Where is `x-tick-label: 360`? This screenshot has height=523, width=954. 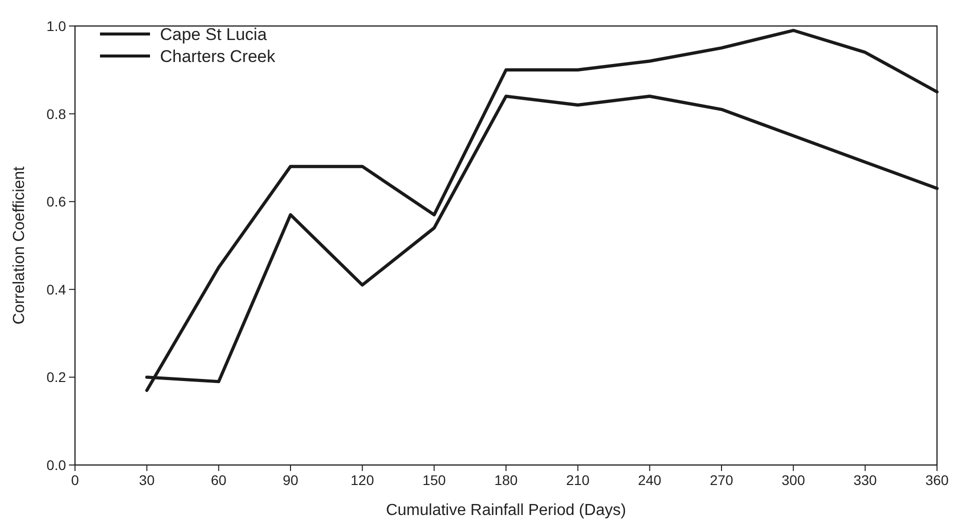 x-tick-label: 360 is located at coordinates (937, 480).